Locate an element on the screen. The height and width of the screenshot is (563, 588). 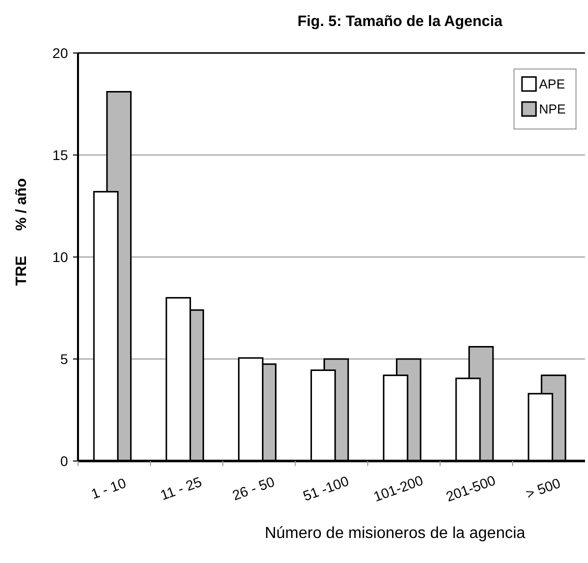
x-tick-label: 11 - 25 is located at coordinates (181, 488).